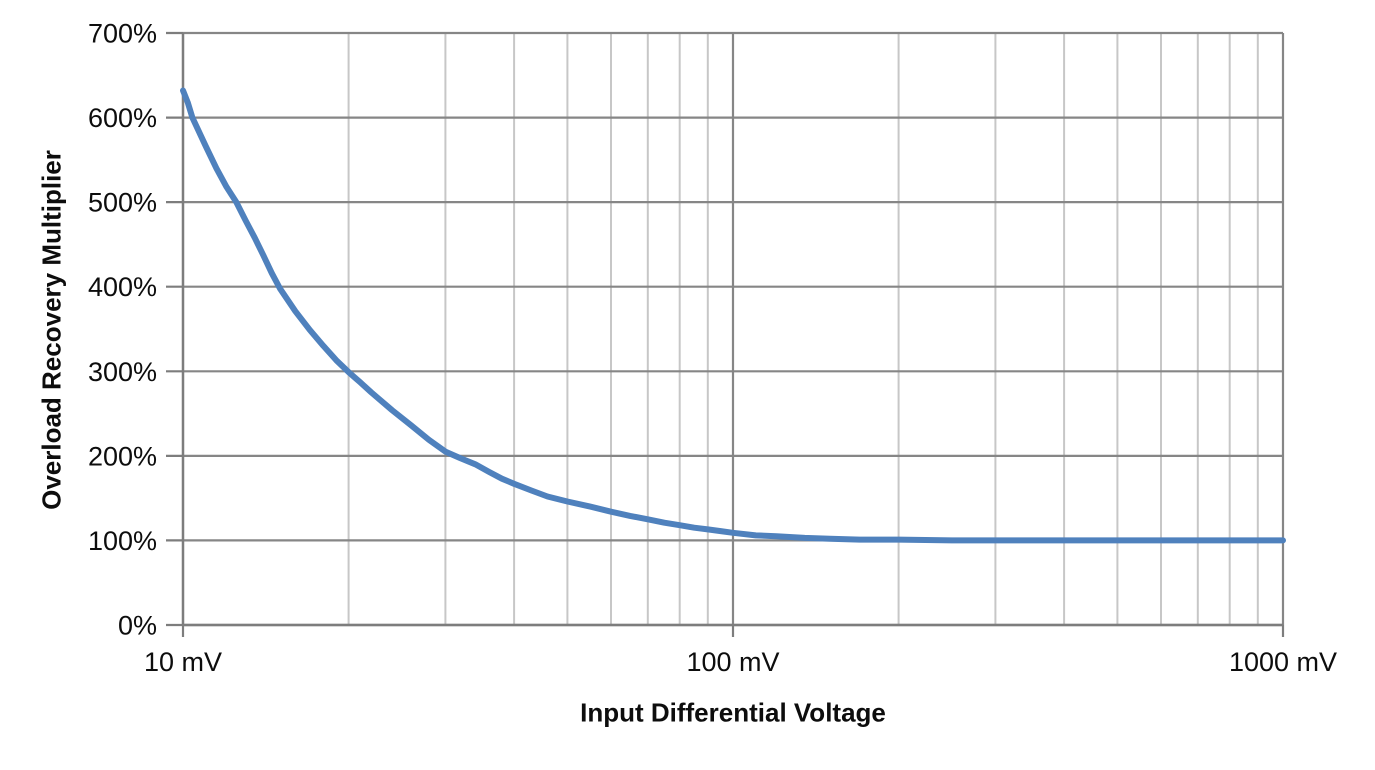  Describe the element at coordinates (122, 34) in the screenshot. I see `y-tick-label: 700%` at that location.